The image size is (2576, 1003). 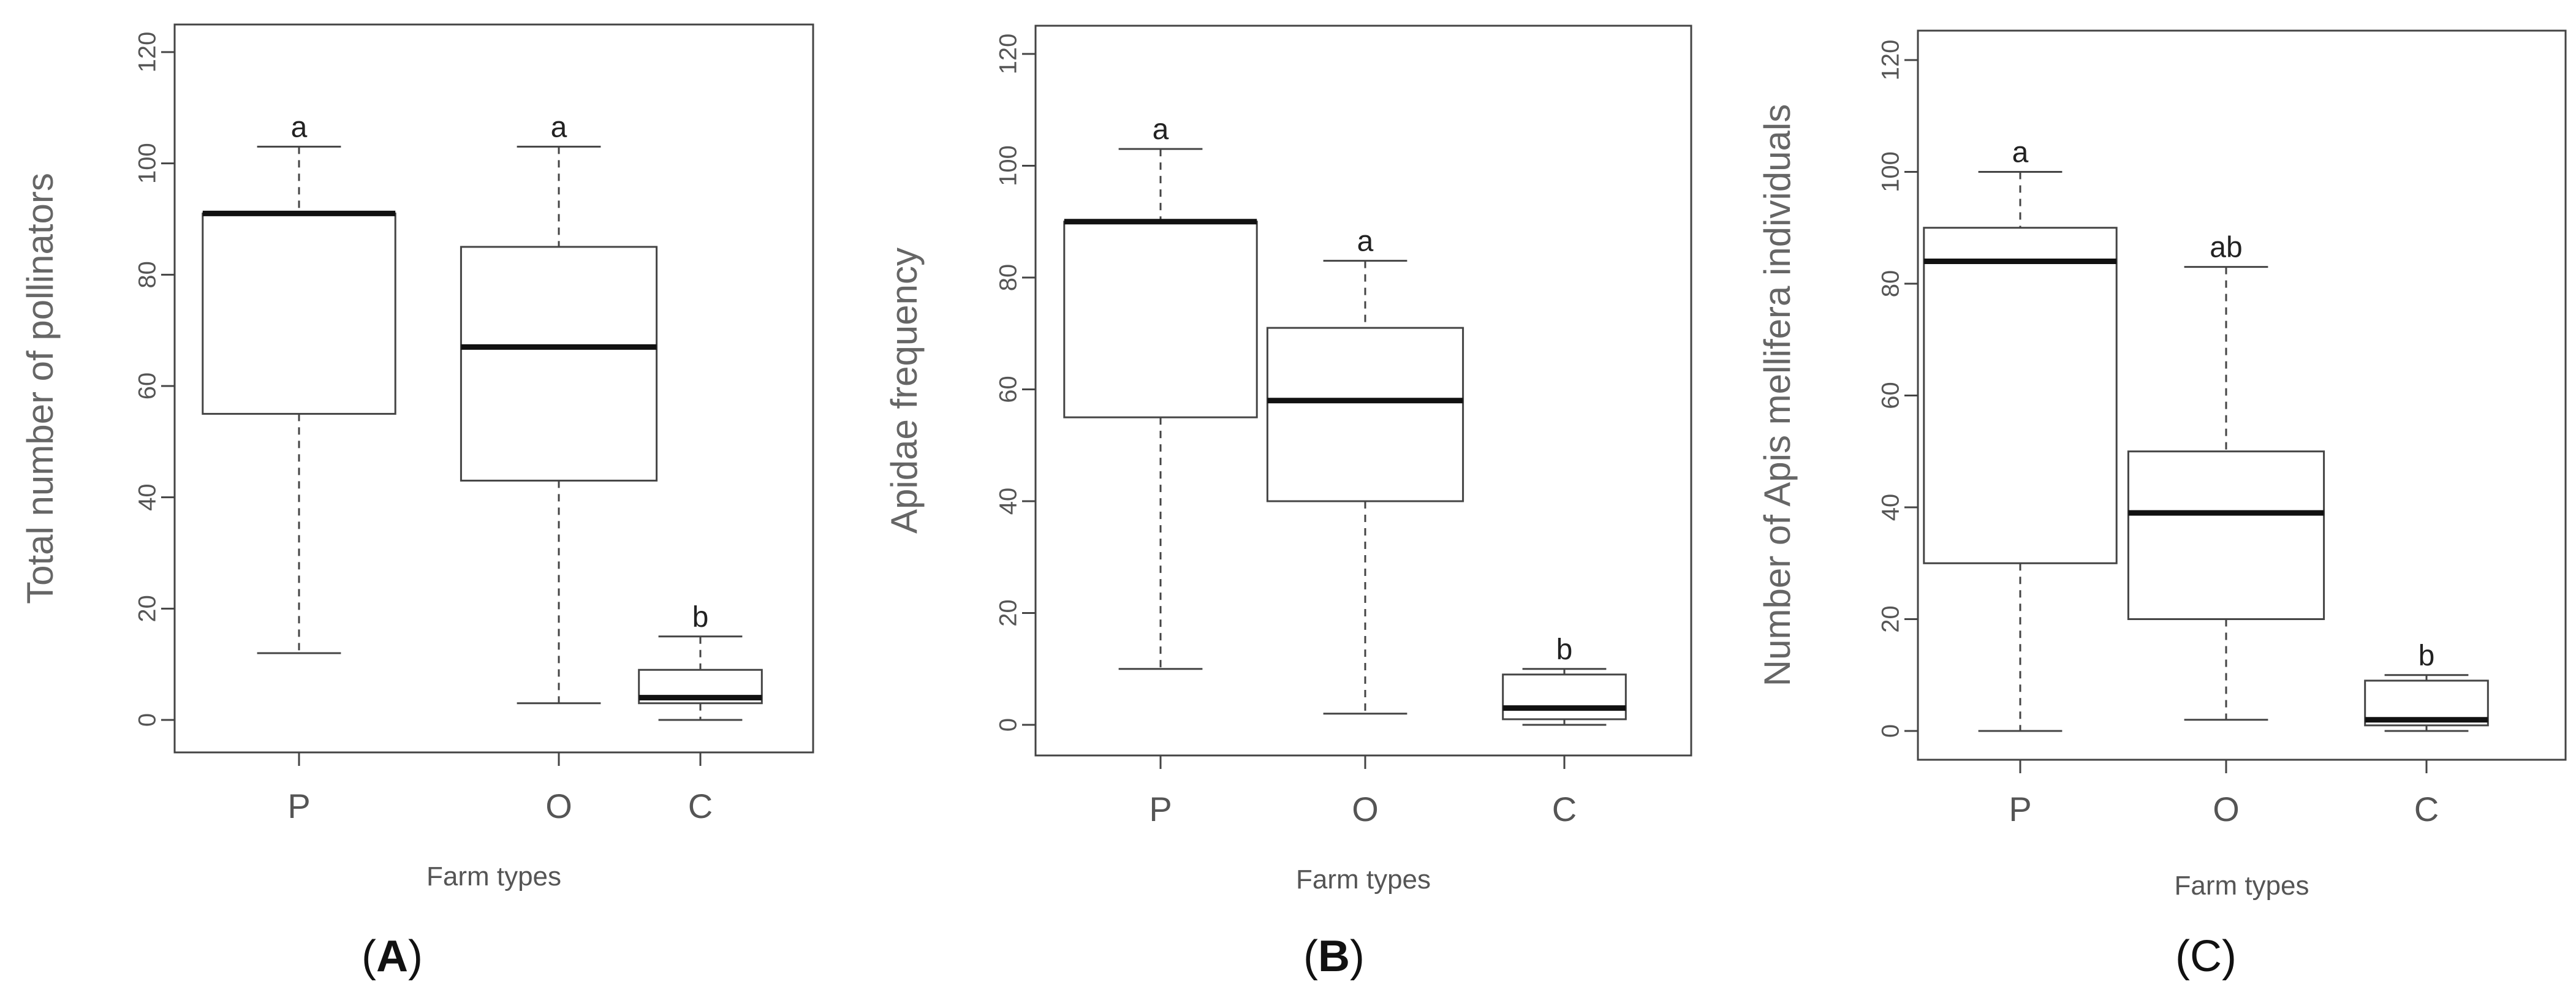 I want to click on caption-letter: A, so click(x=392, y=956).